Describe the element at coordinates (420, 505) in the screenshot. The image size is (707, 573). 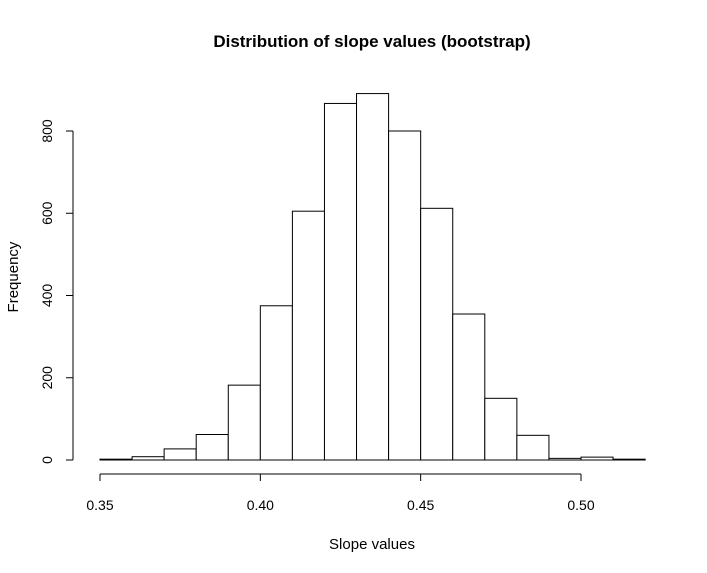
I see `x-tick-label-2: 0.45` at that location.